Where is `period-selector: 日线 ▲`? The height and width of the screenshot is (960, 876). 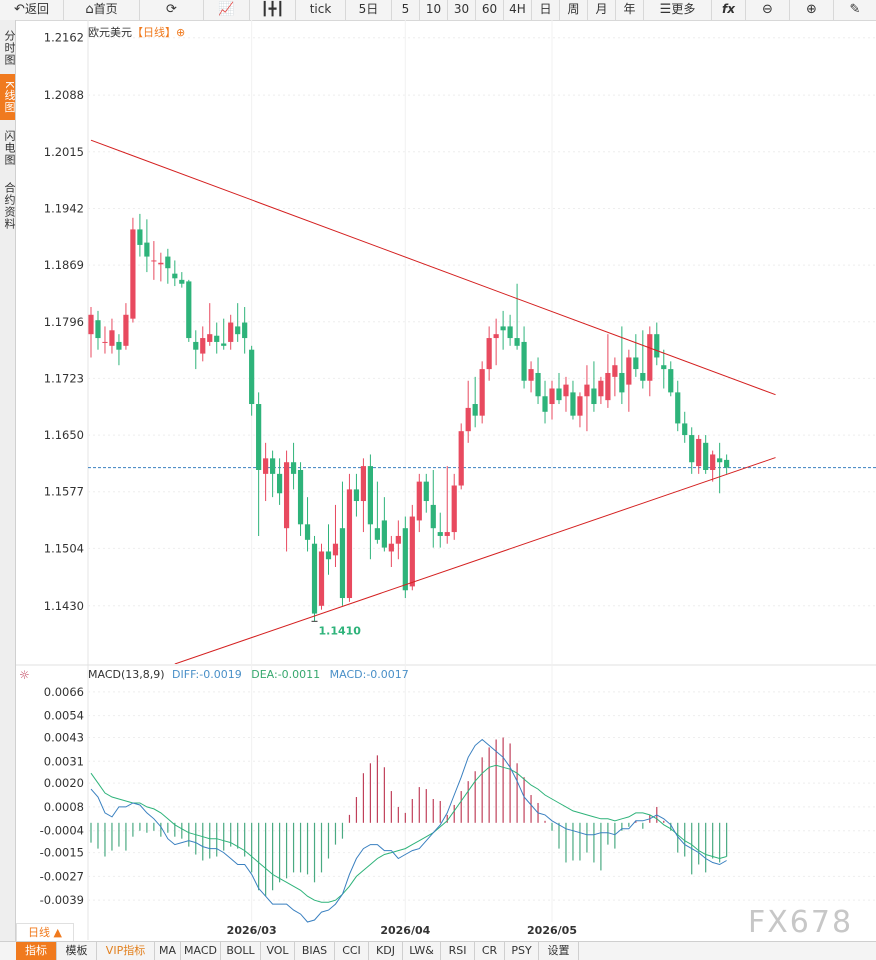 period-selector: 日线 ▲ is located at coordinates (45, 933).